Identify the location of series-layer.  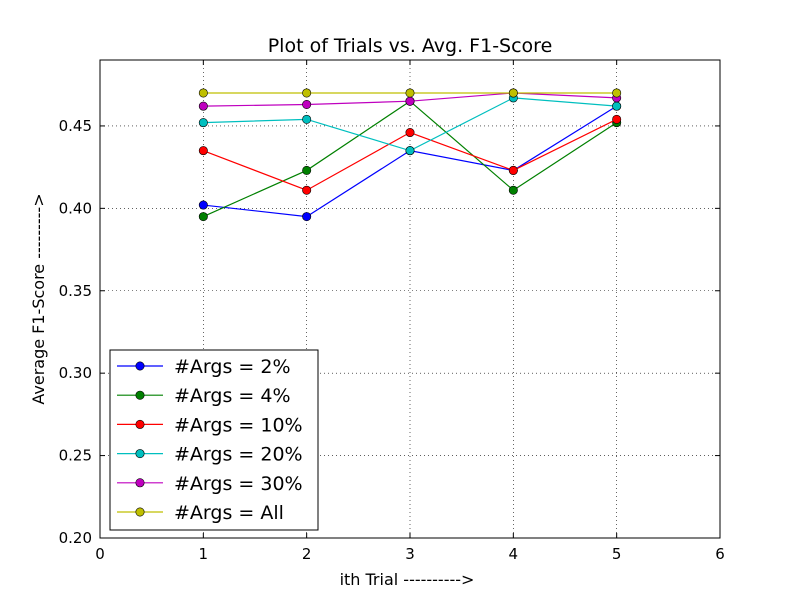
(410, 155).